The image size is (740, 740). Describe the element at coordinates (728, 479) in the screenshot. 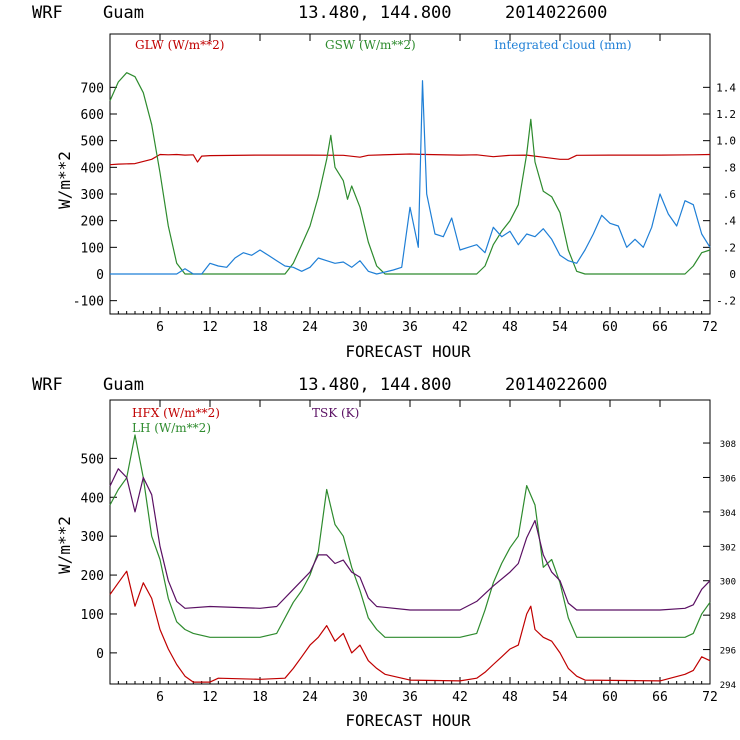

I see `y2-tick-label: 306` at that location.